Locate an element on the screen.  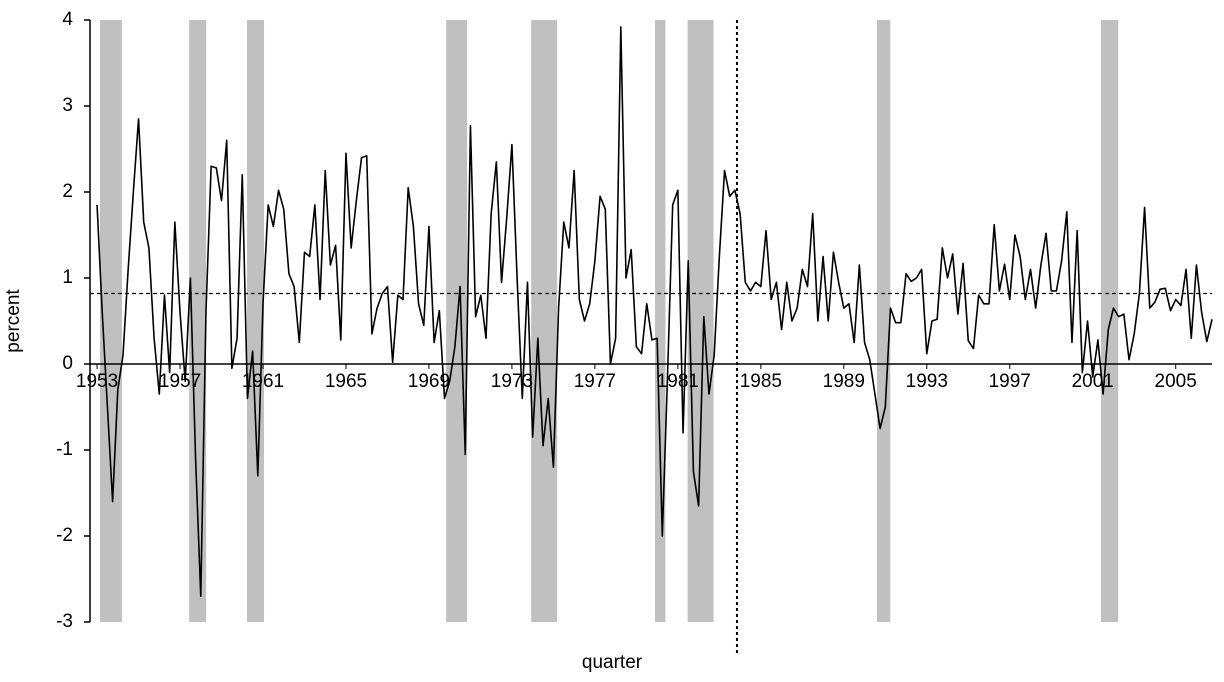
y-tick-label: -2 is located at coordinates (64, 535).